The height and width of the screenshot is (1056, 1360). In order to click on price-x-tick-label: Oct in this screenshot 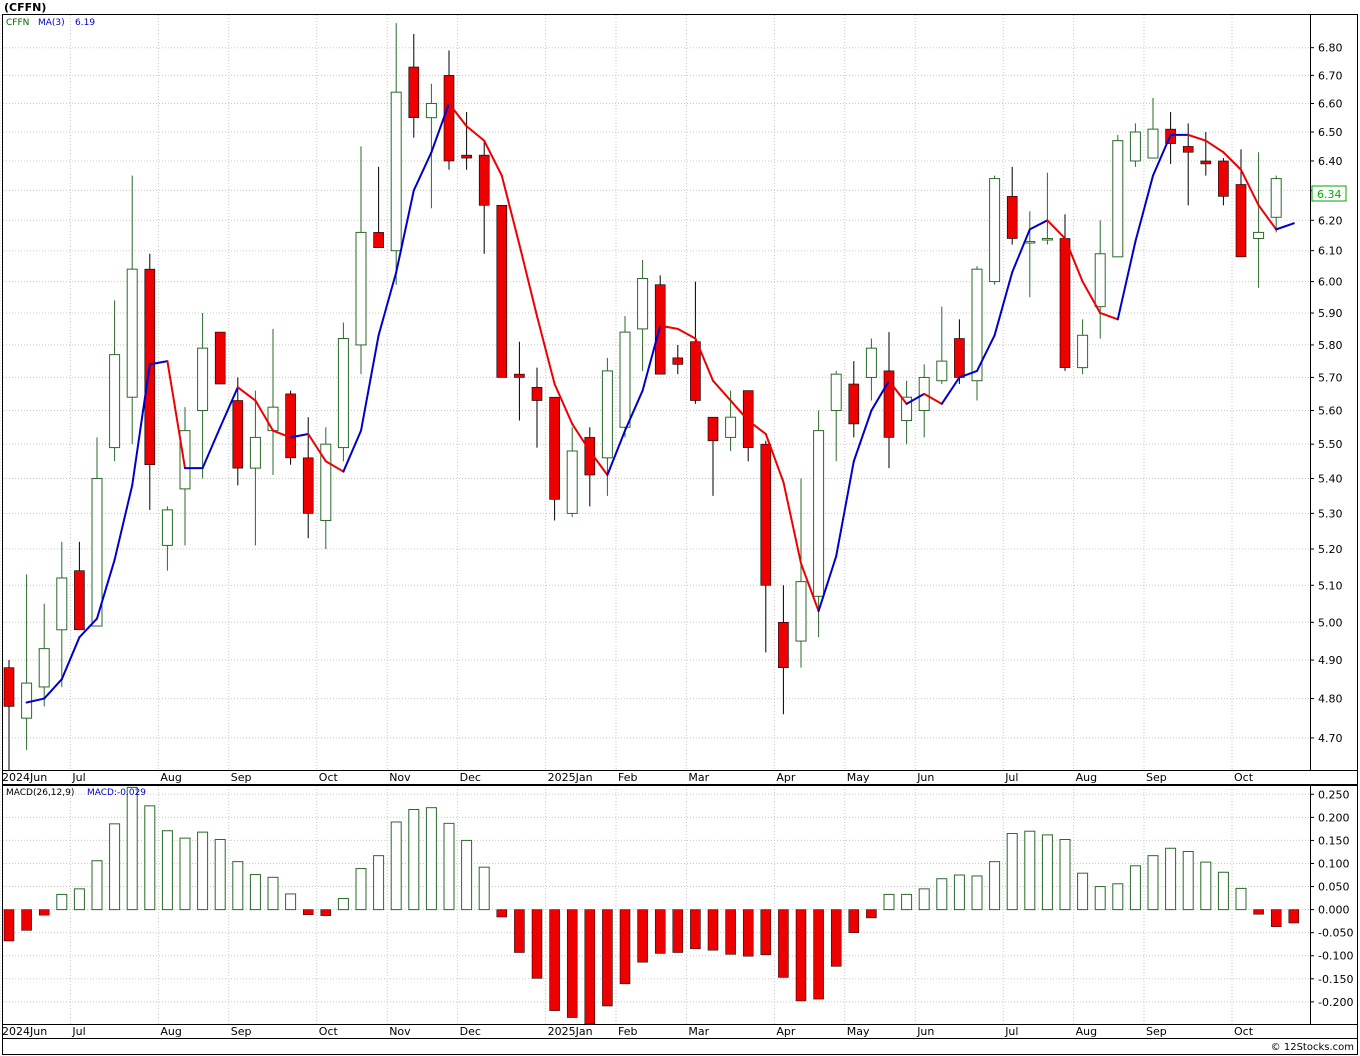, I will do `click(1244, 777)`.